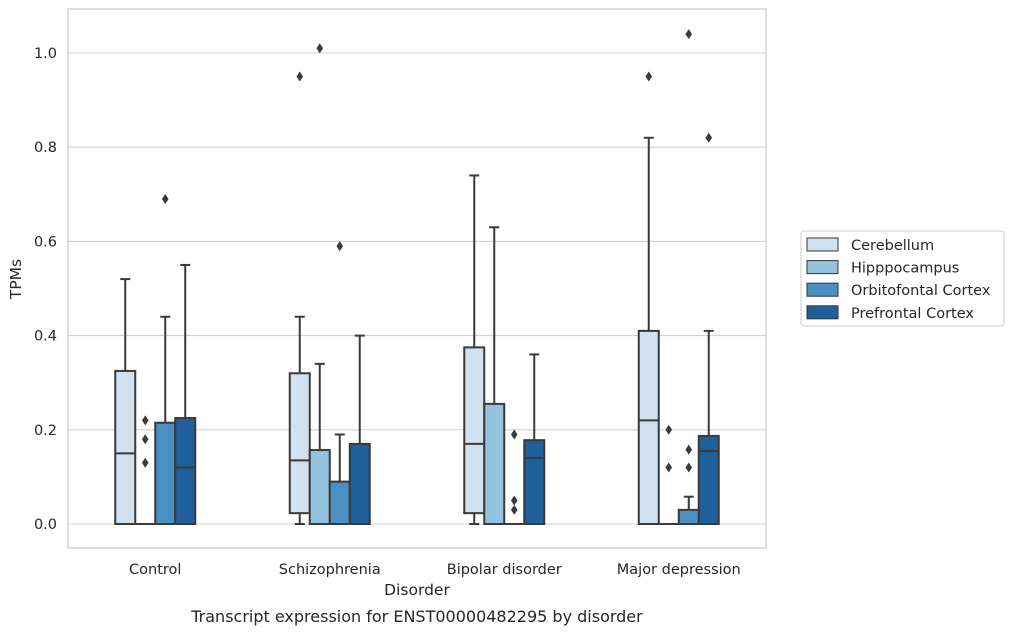 The height and width of the screenshot is (638, 1014). What do you see at coordinates (45, 289) in the screenshot?
I see `y-tick-labels: 0.0 0.2 0.4 0.6 0.8 1.0` at bounding box center [45, 289].